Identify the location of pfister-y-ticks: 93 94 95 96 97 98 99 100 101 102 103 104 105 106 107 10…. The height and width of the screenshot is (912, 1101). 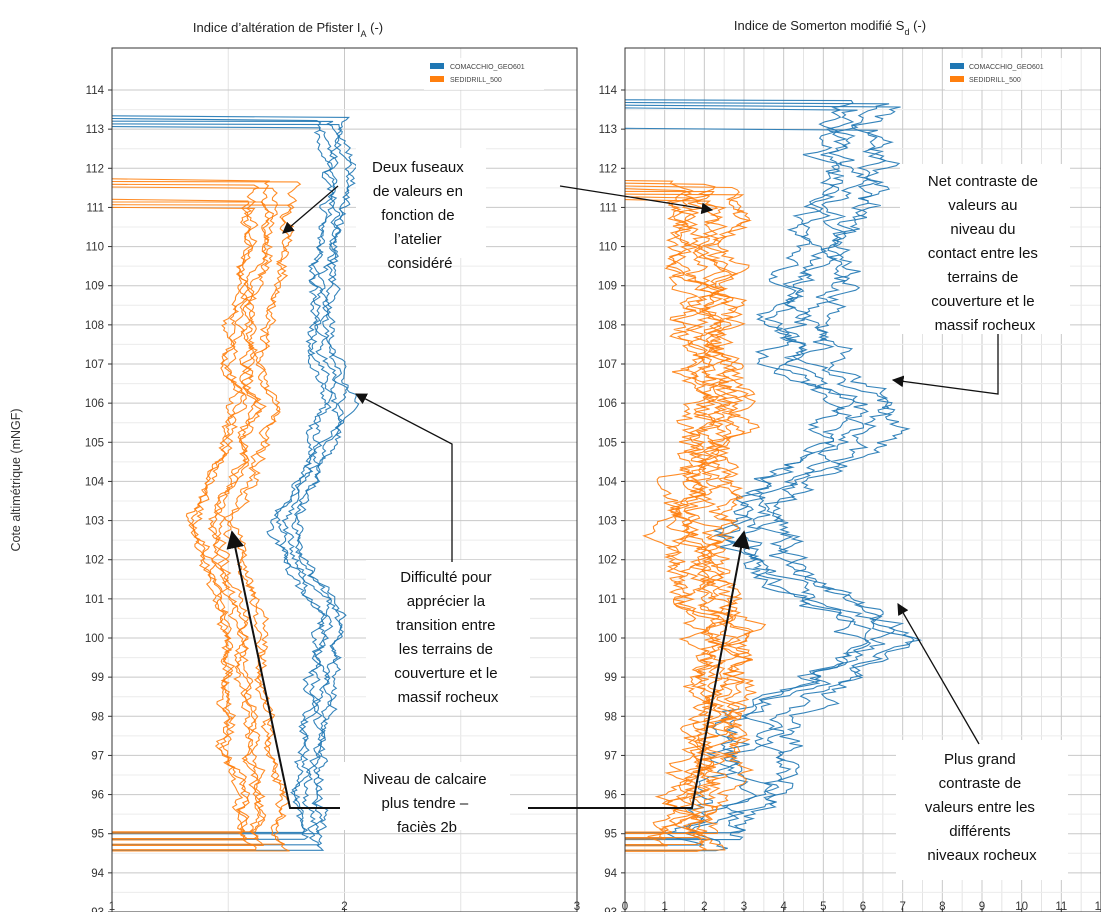
(98, 498).